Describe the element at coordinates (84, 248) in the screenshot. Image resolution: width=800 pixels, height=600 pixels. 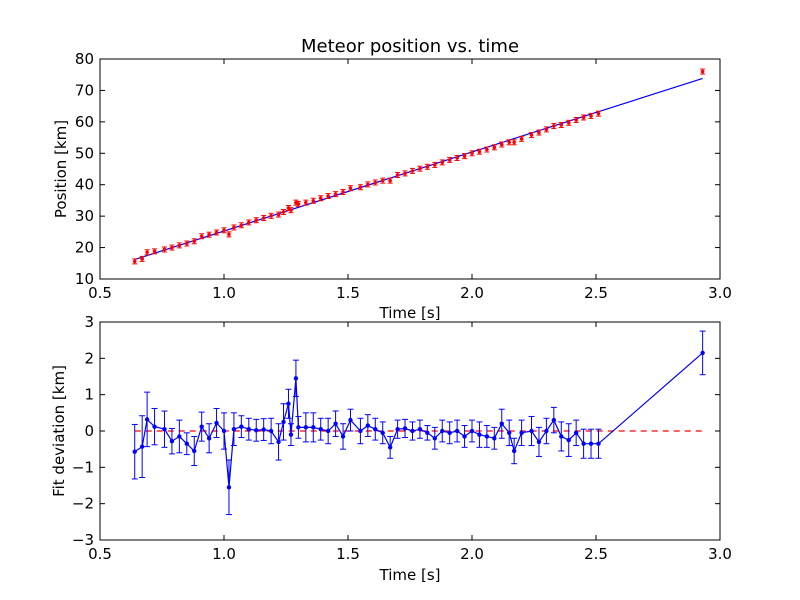
I see `position-y-tick-label: 20` at that location.